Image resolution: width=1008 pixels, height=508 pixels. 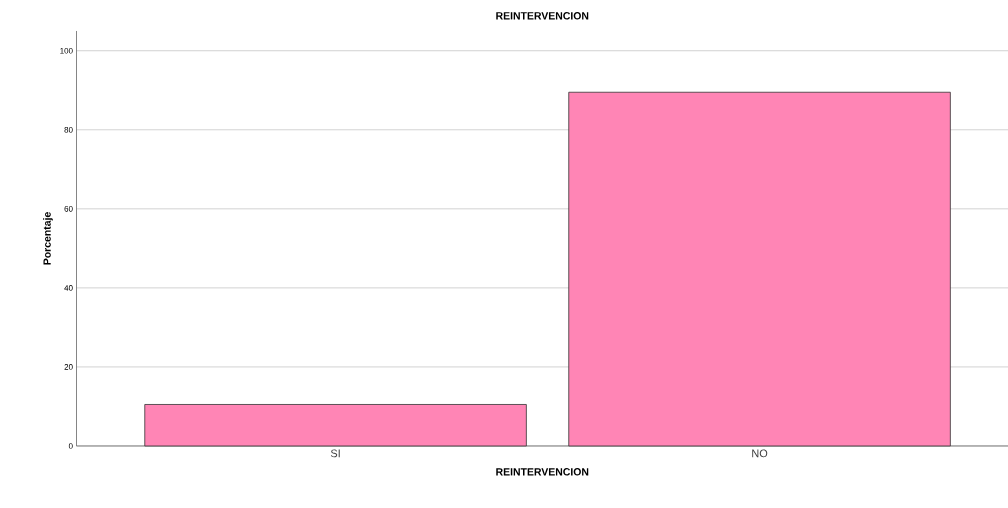 I want to click on x-tick-label: SI, so click(x=335, y=453).